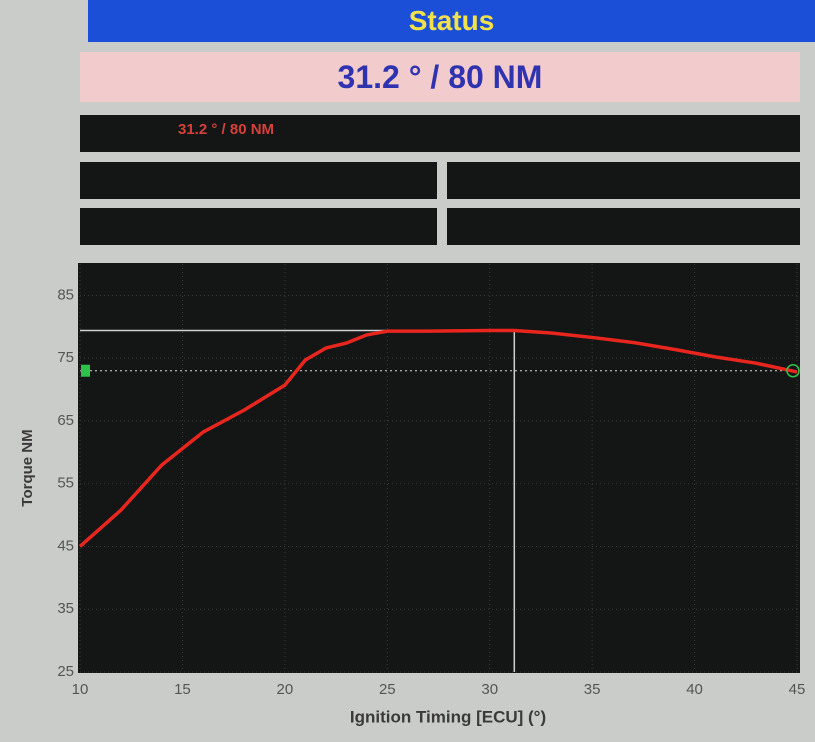 This screenshot has height=742, width=815. I want to click on header-bar: Status, so click(451, 21).